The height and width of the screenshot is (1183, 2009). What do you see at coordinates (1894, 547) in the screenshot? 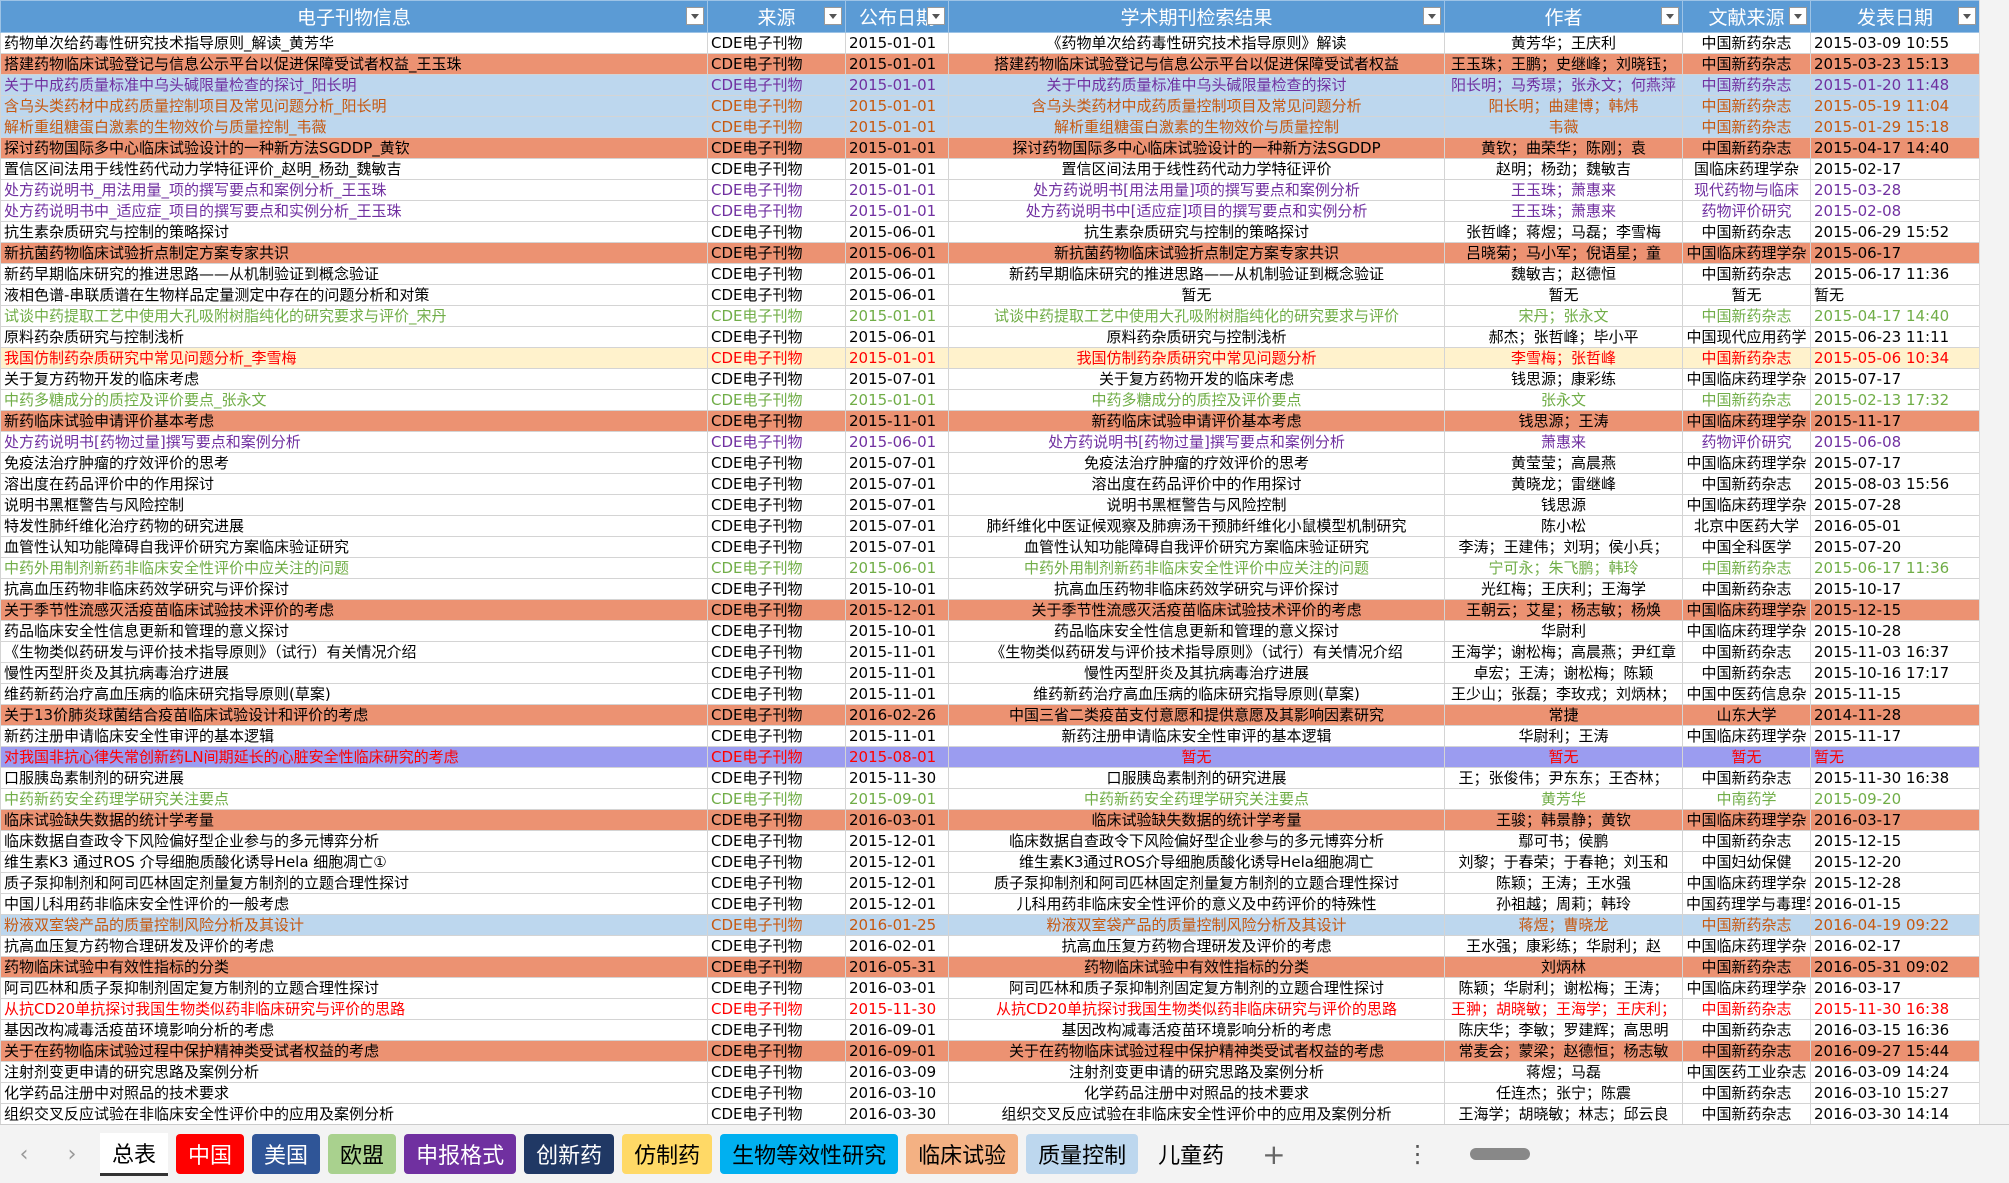
I see `cell: 2015-07-20` at bounding box center [1894, 547].